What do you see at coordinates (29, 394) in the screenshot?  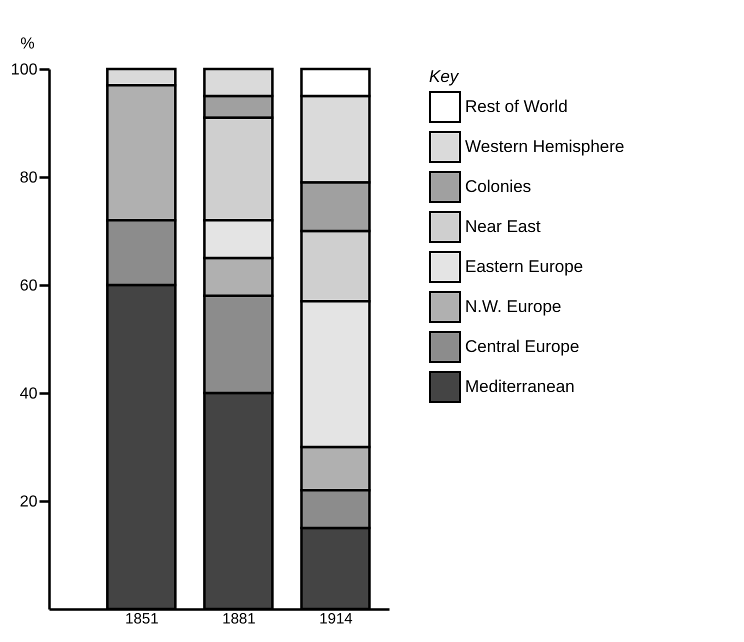 I see `y-tick-label: 40` at bounding box center [29, 394].